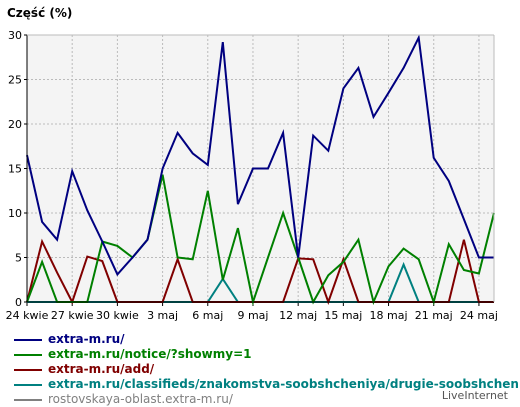 The height and width of the screenshot is (407, 520). What do you see at coordinates (15, 80) in the screenshot?
I see `y-tick-label: 25` at bounding box center [15, 80].